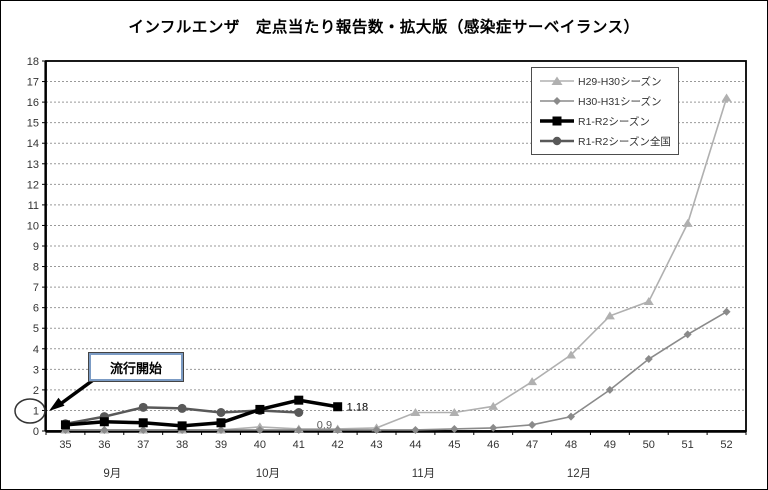 The height and width of the screenshot is (490, 768). I want to click on axis-label: 6, so click(36, 309).